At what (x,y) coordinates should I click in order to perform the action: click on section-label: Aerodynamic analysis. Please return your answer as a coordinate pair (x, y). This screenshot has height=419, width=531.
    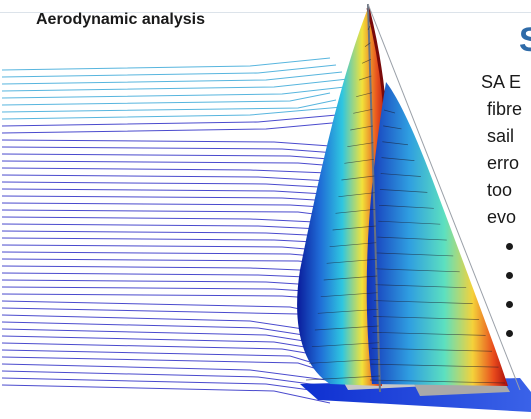
    Looking at the image, I should click on (120, 19).